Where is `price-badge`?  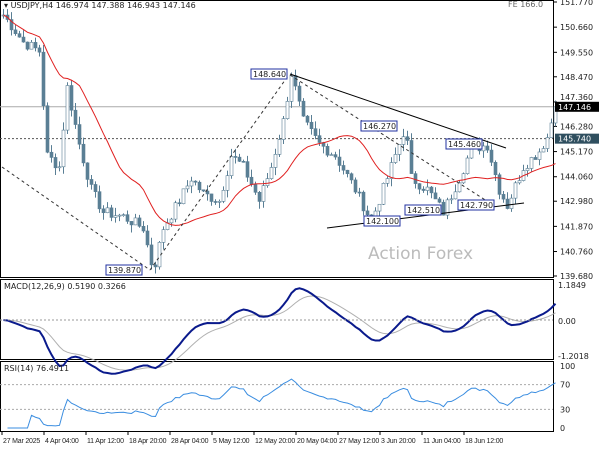
price-badge is located at coordinates (577, 106).